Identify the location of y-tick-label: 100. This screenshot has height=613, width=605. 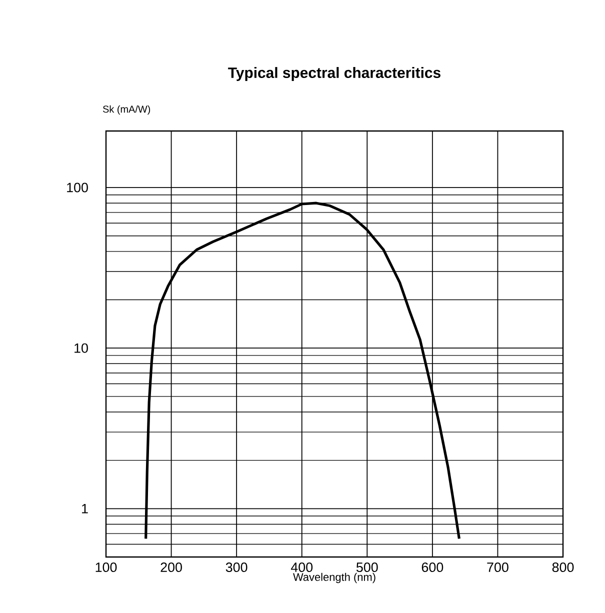
(77, 187).